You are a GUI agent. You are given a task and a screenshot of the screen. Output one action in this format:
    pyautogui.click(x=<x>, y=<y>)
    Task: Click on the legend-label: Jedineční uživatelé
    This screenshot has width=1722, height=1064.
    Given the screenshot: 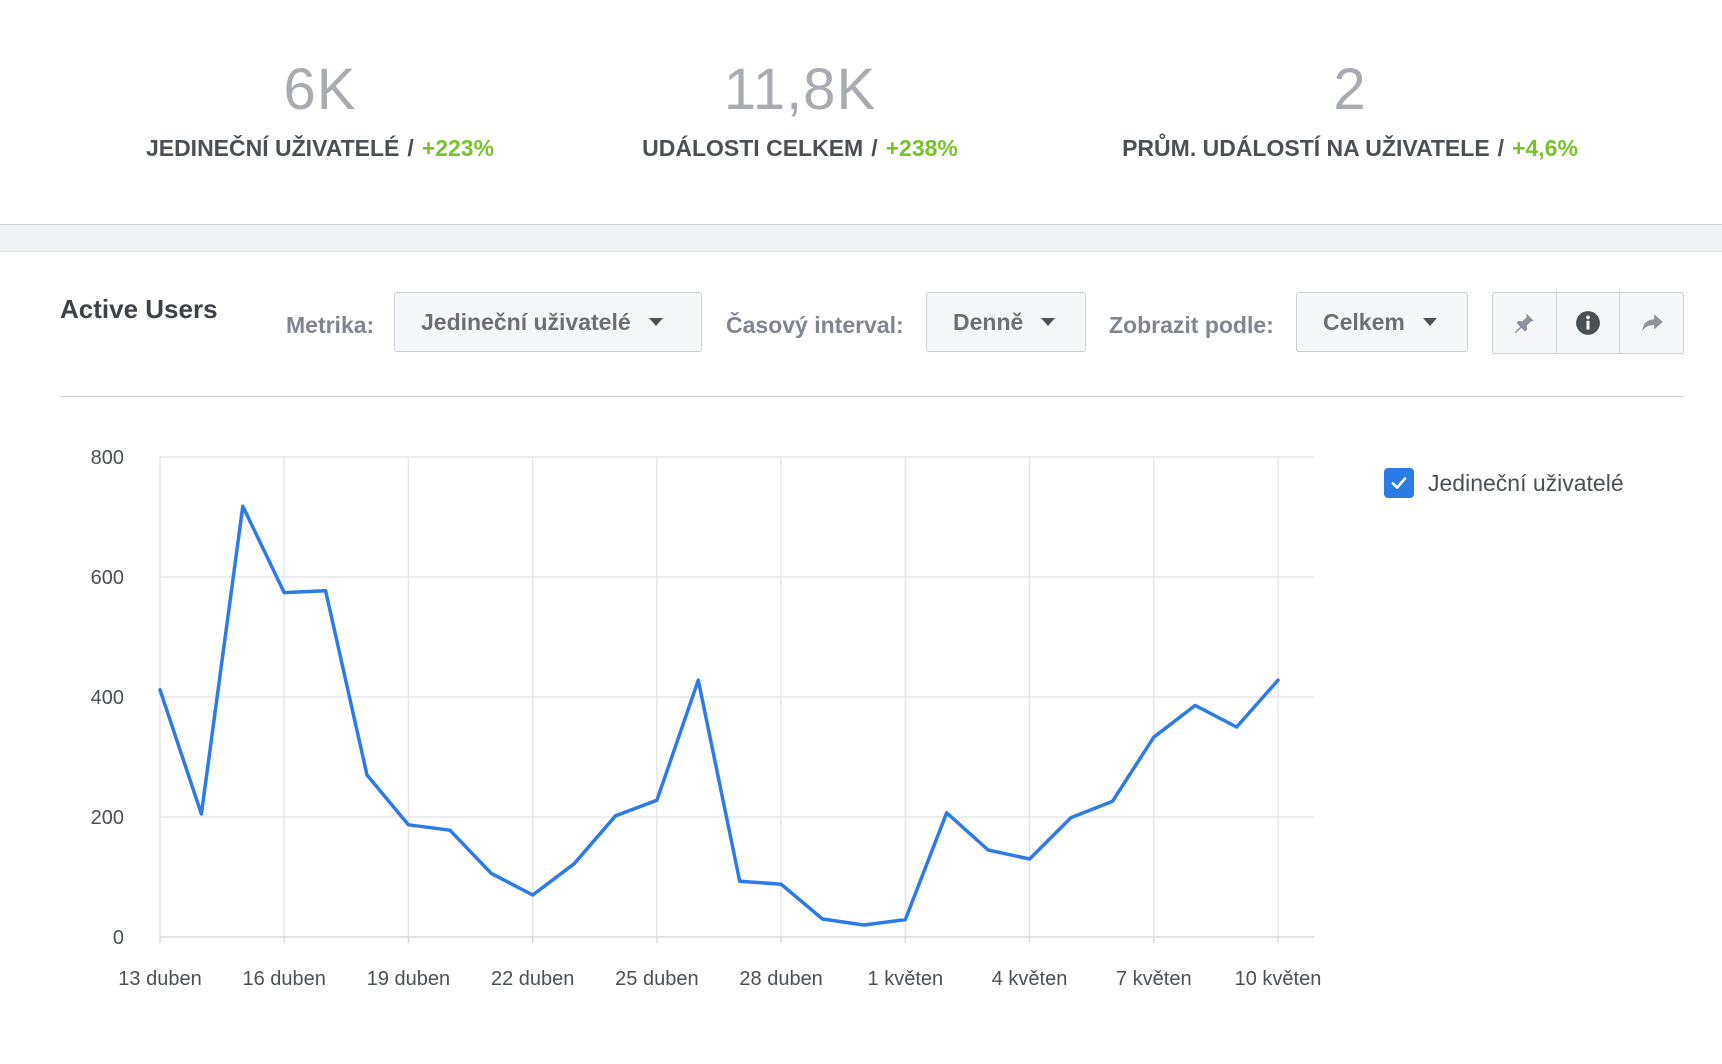 What is the action you would take?
    pyautogui.click(x=1526, y=482)
    